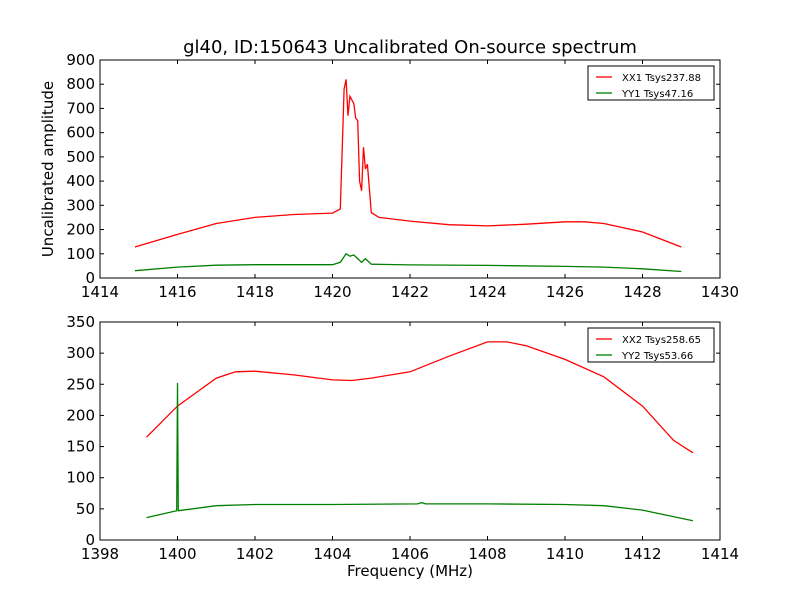 The width and height of the screenshot is (800, 604). What do you see at coordinates (80, 384) in the screenshot?
I see `y-tick-label: 250` at bounding box center [80, 384].